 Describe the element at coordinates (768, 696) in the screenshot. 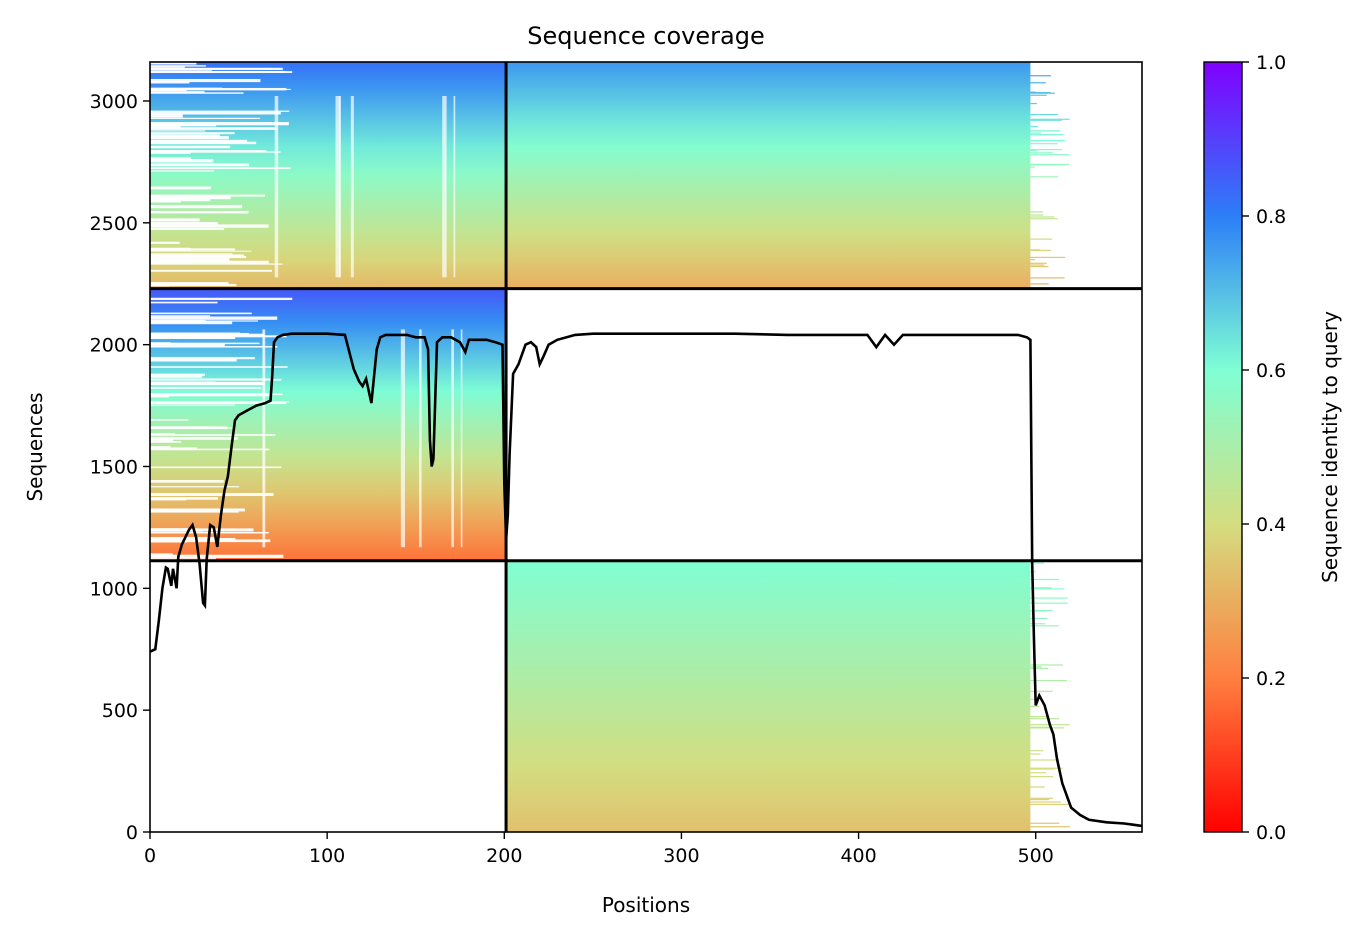

I see `coverage-block` at that location.